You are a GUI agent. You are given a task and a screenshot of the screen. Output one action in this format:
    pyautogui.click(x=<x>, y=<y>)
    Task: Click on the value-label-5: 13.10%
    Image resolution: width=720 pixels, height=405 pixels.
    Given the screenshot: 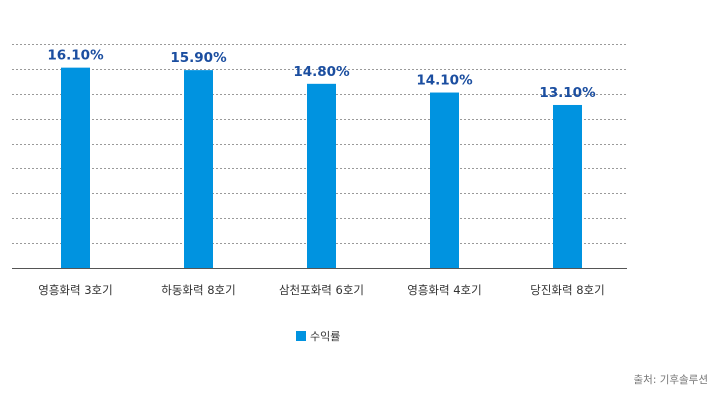 What is the action you would take?
    pyautogui.click(x=567, y=93)
    